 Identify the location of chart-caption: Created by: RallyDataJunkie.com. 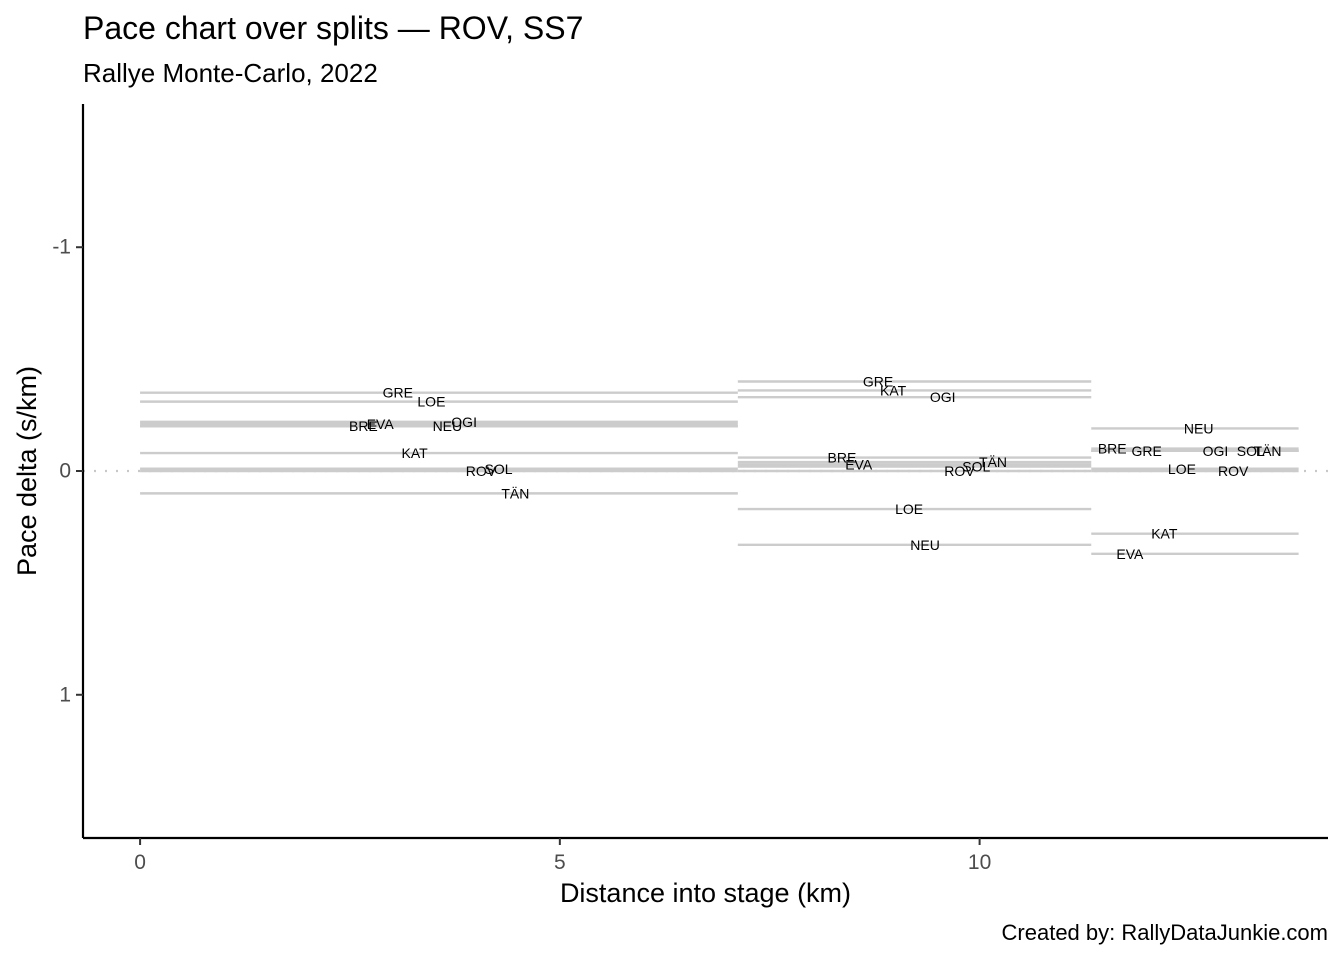
(1164, 932).